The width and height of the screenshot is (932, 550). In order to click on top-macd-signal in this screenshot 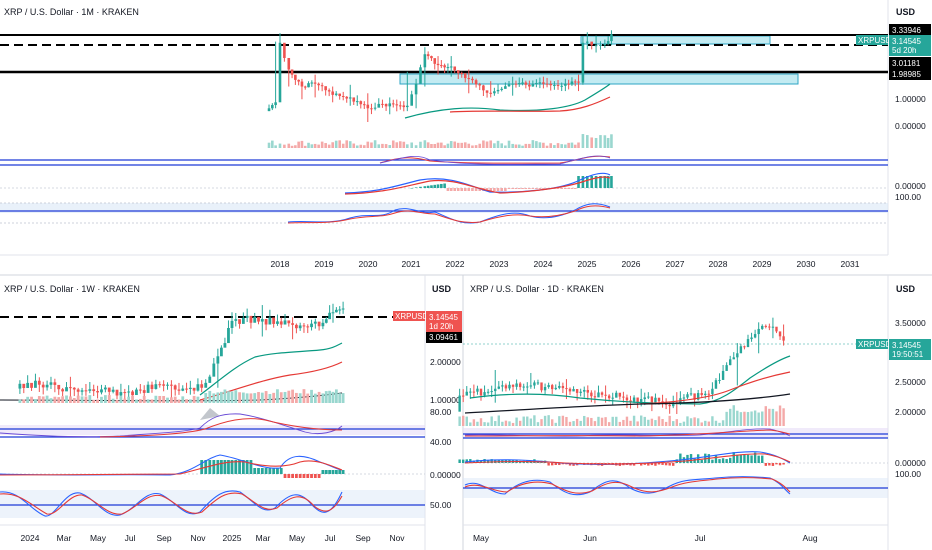, I will do `click(477, 185)`.